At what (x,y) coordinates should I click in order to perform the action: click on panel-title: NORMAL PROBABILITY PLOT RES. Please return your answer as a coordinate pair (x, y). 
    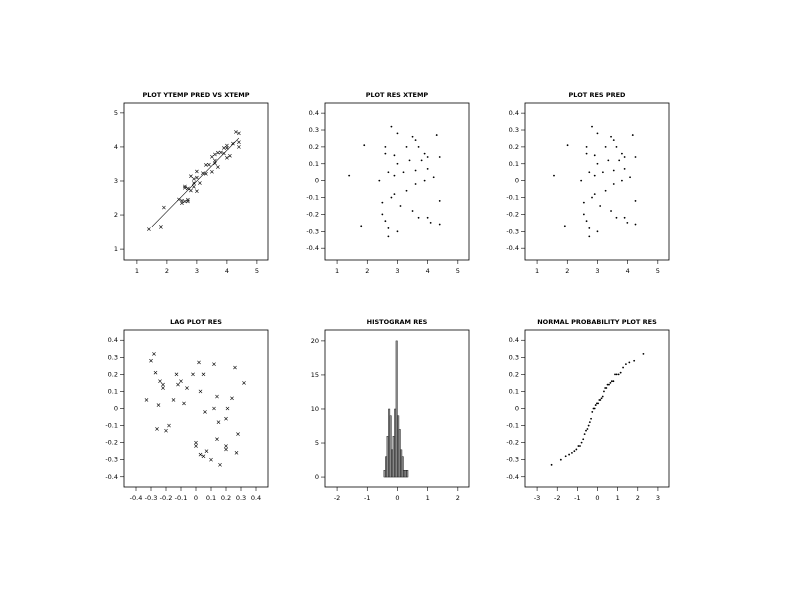
    Looking at the image, I should click on (597, 322).